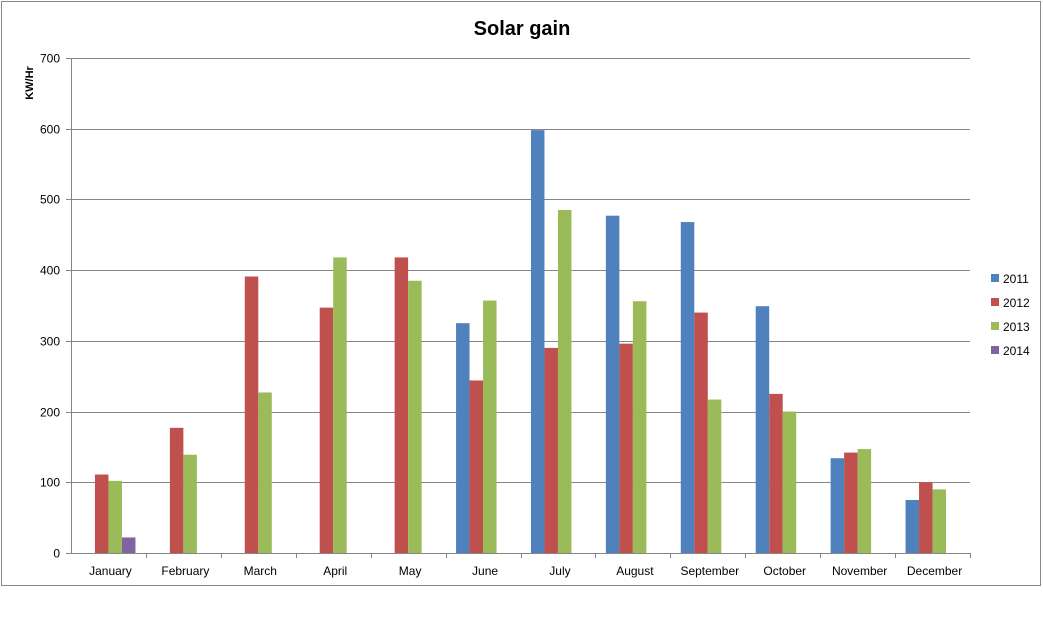  Describe the element at coordinates (926, 517) in the screenshot. I see `bar-2012-december` at that location.